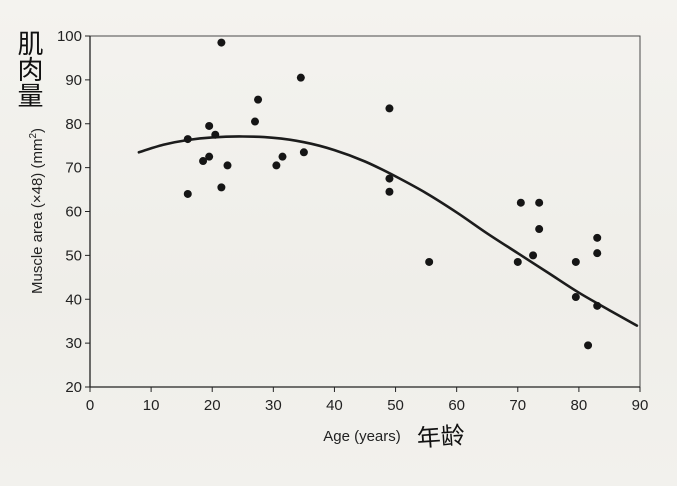 The image size is (677, 486). I want to click on x-tick-label: 20, so click(212, 405).